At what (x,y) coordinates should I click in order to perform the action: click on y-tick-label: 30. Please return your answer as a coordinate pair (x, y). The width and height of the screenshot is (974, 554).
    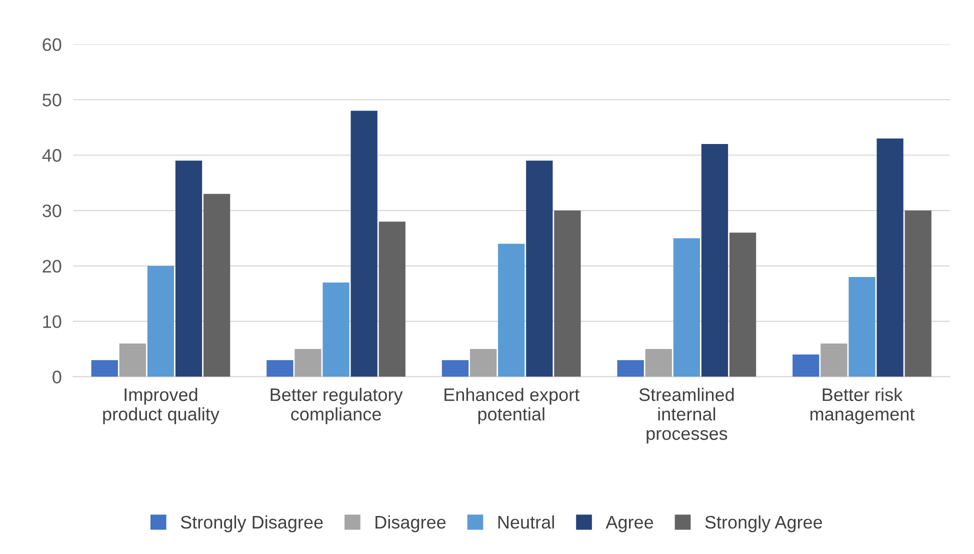
    Looking at the image, I should click on (52, 211).